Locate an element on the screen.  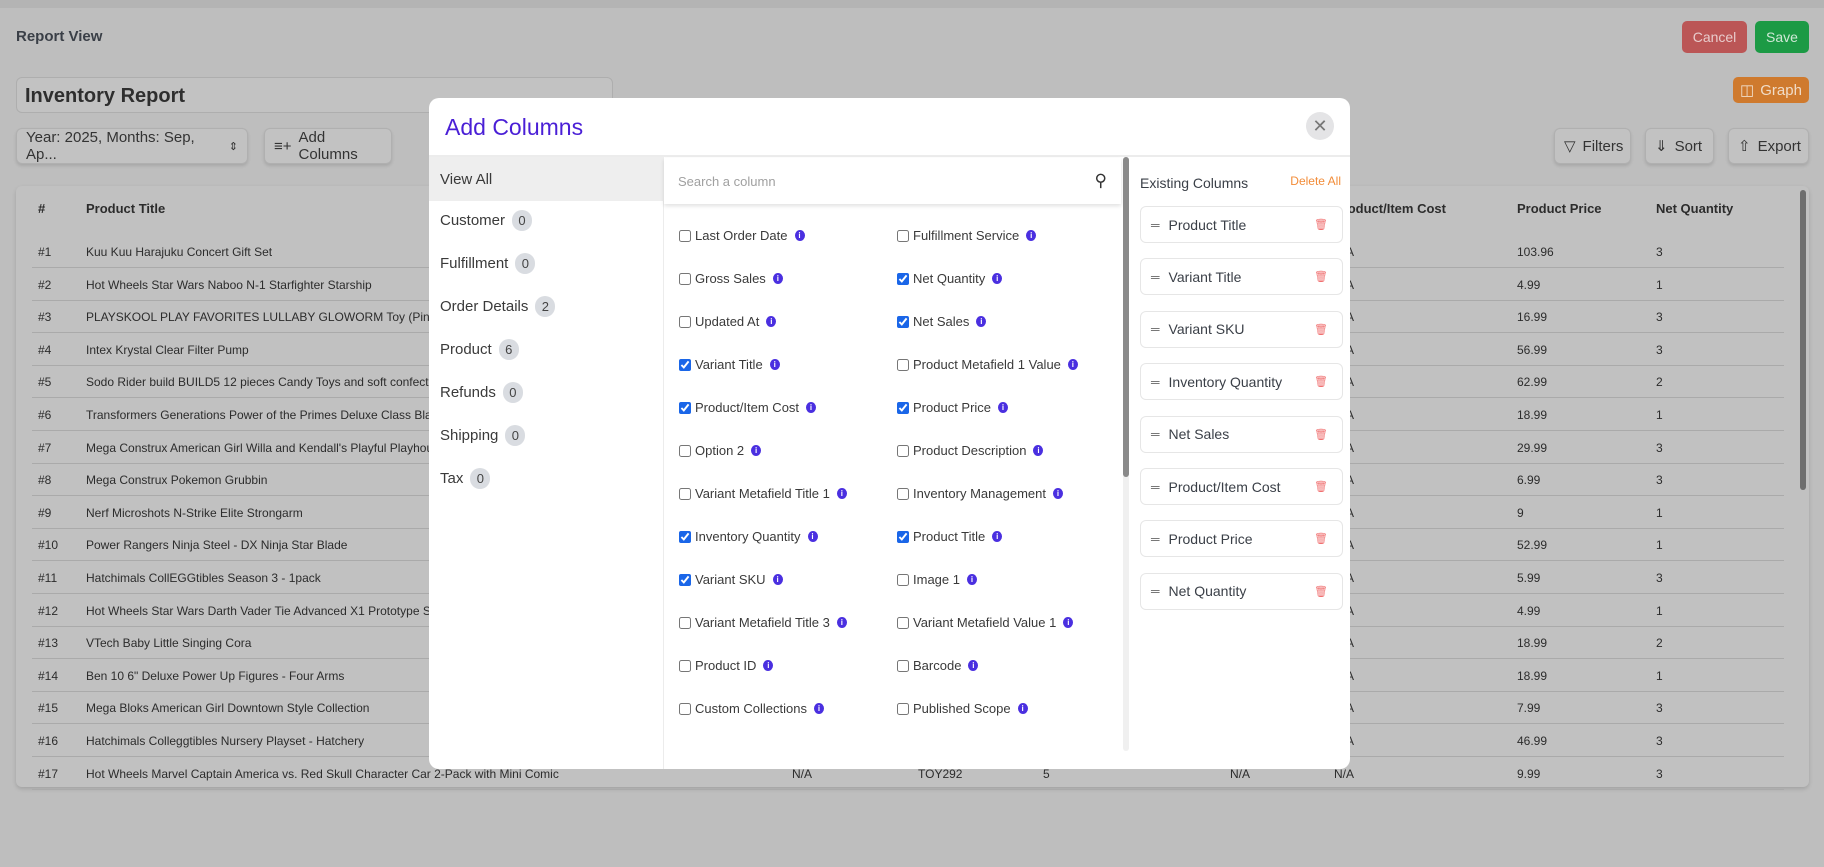
column-option: Net Quantity i is located at coordinates (950, 278).